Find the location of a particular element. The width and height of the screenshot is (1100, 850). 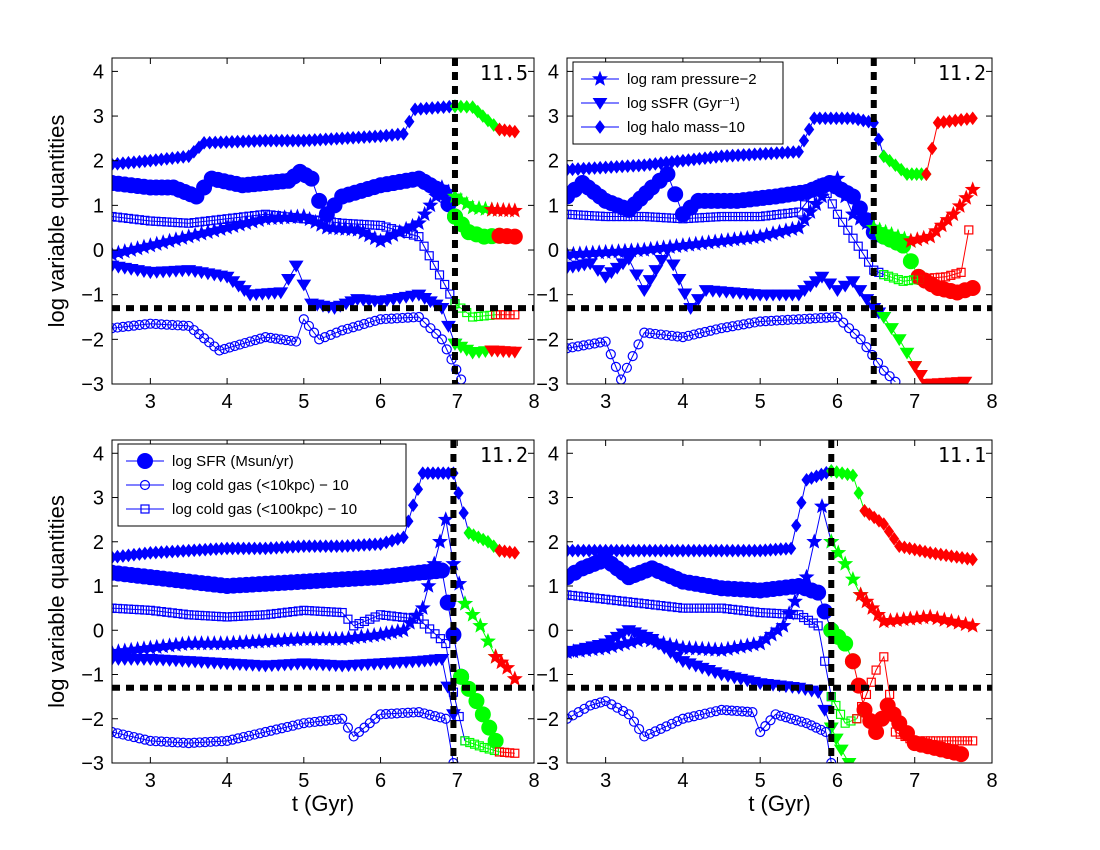

legend-label: log SFR (Msun/yr) is located at coordinates (233, 461).